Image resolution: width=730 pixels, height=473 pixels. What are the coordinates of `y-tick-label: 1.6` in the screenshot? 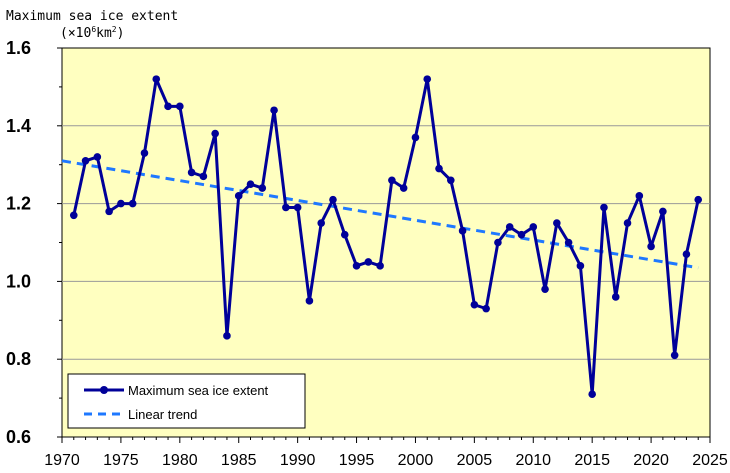 It's located at (18, 48).